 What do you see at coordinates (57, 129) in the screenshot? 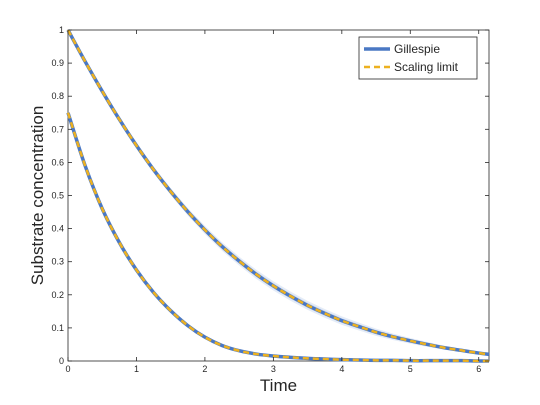
I see `y-tick-label: 0.7` at bounding box center [57, 129].